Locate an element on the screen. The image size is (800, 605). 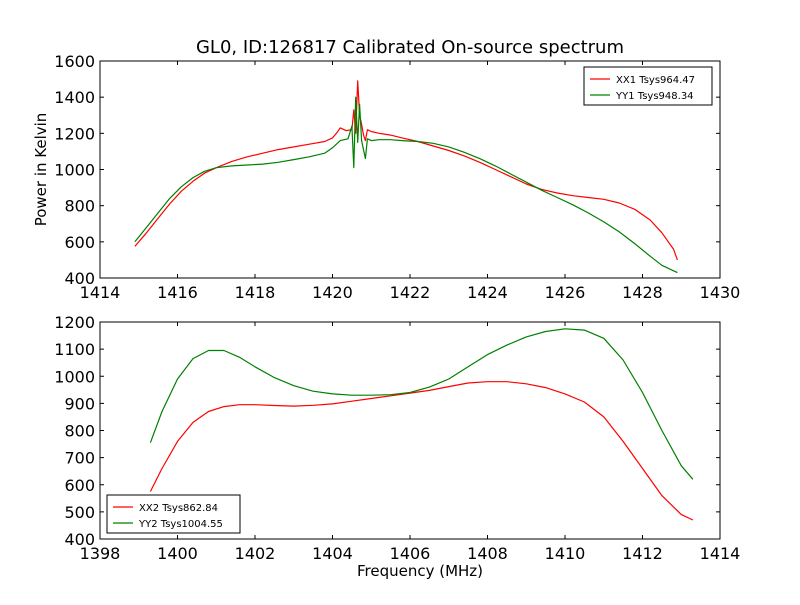
y-tick-label: 500 is located at coordinates (79, 512).